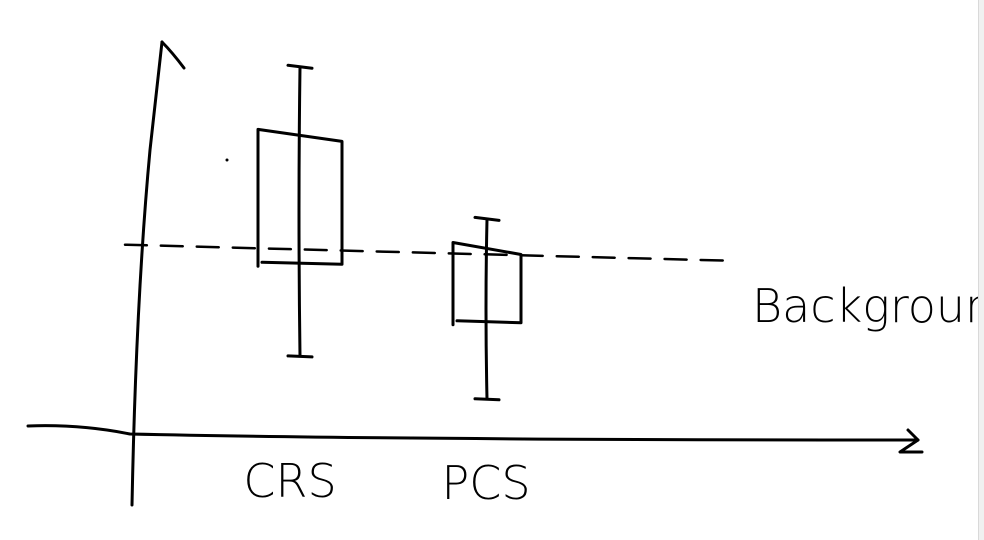 Image resolution: width=984 pixels, height=540 pixels. I want to click on whisker-crs, so click(299, 211).